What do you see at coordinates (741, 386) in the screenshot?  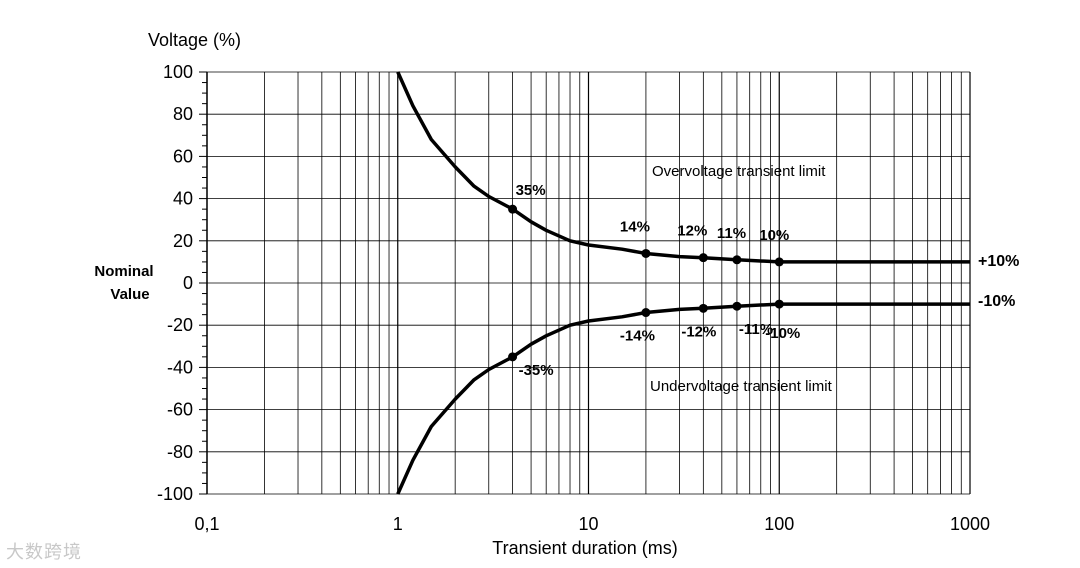 I see `undervoltage-region-label: Undervoltage transient limit` at bounding box center [741, 386].